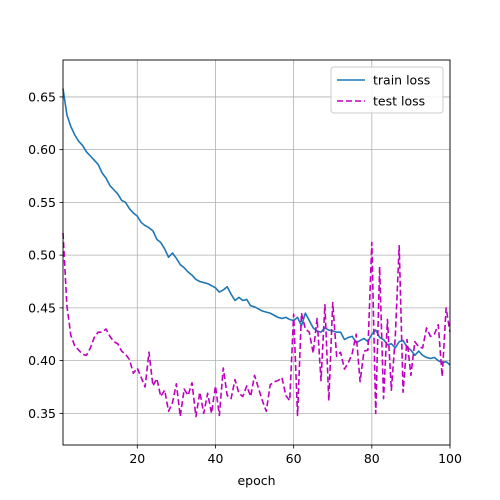 This screenshot has width=500, height=500. I want to click on x-tick-label: 20, so click(137, 458).